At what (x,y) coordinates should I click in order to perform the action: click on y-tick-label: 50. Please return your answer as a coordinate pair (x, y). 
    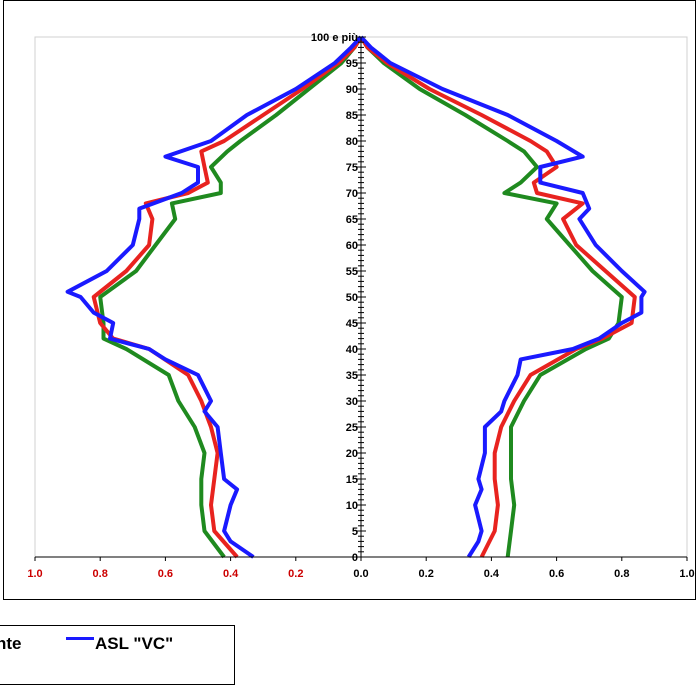
    Looking at the image, I should click on (352, 298).